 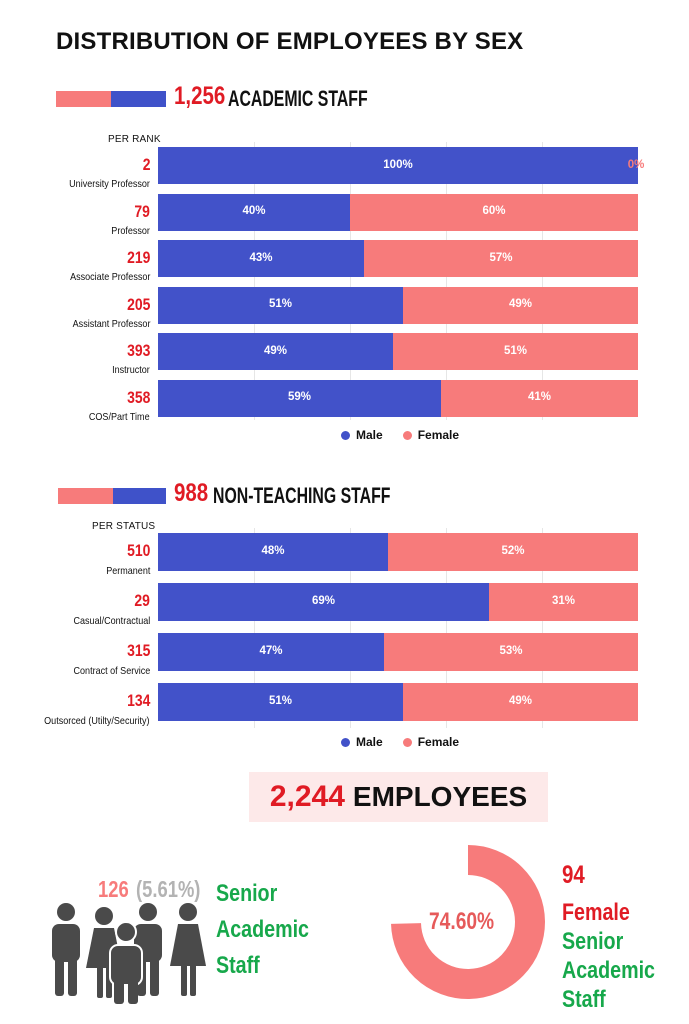 I want to click on row-count: 510, so click(x=138, y=550).